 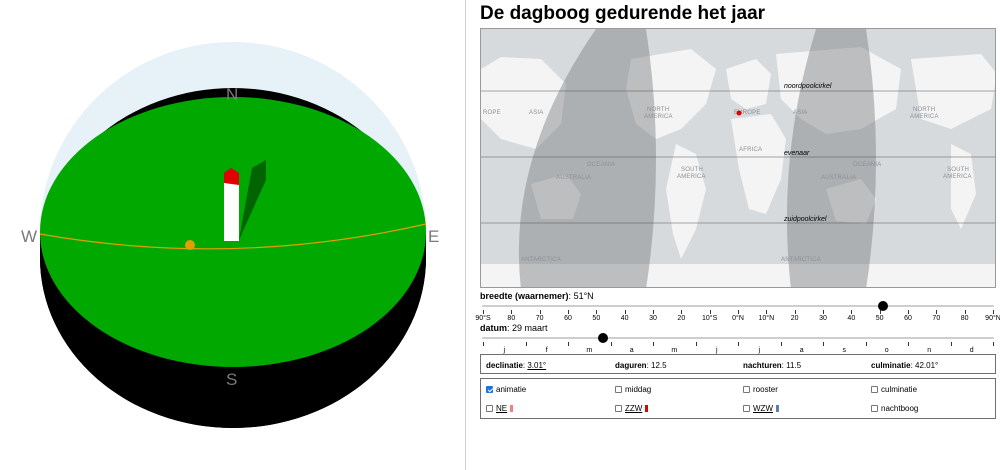 What do you see at coordinates (879, 318) in the screenshot?
I see `latitude-tick-label: 50` at bounding box center [879, 318].